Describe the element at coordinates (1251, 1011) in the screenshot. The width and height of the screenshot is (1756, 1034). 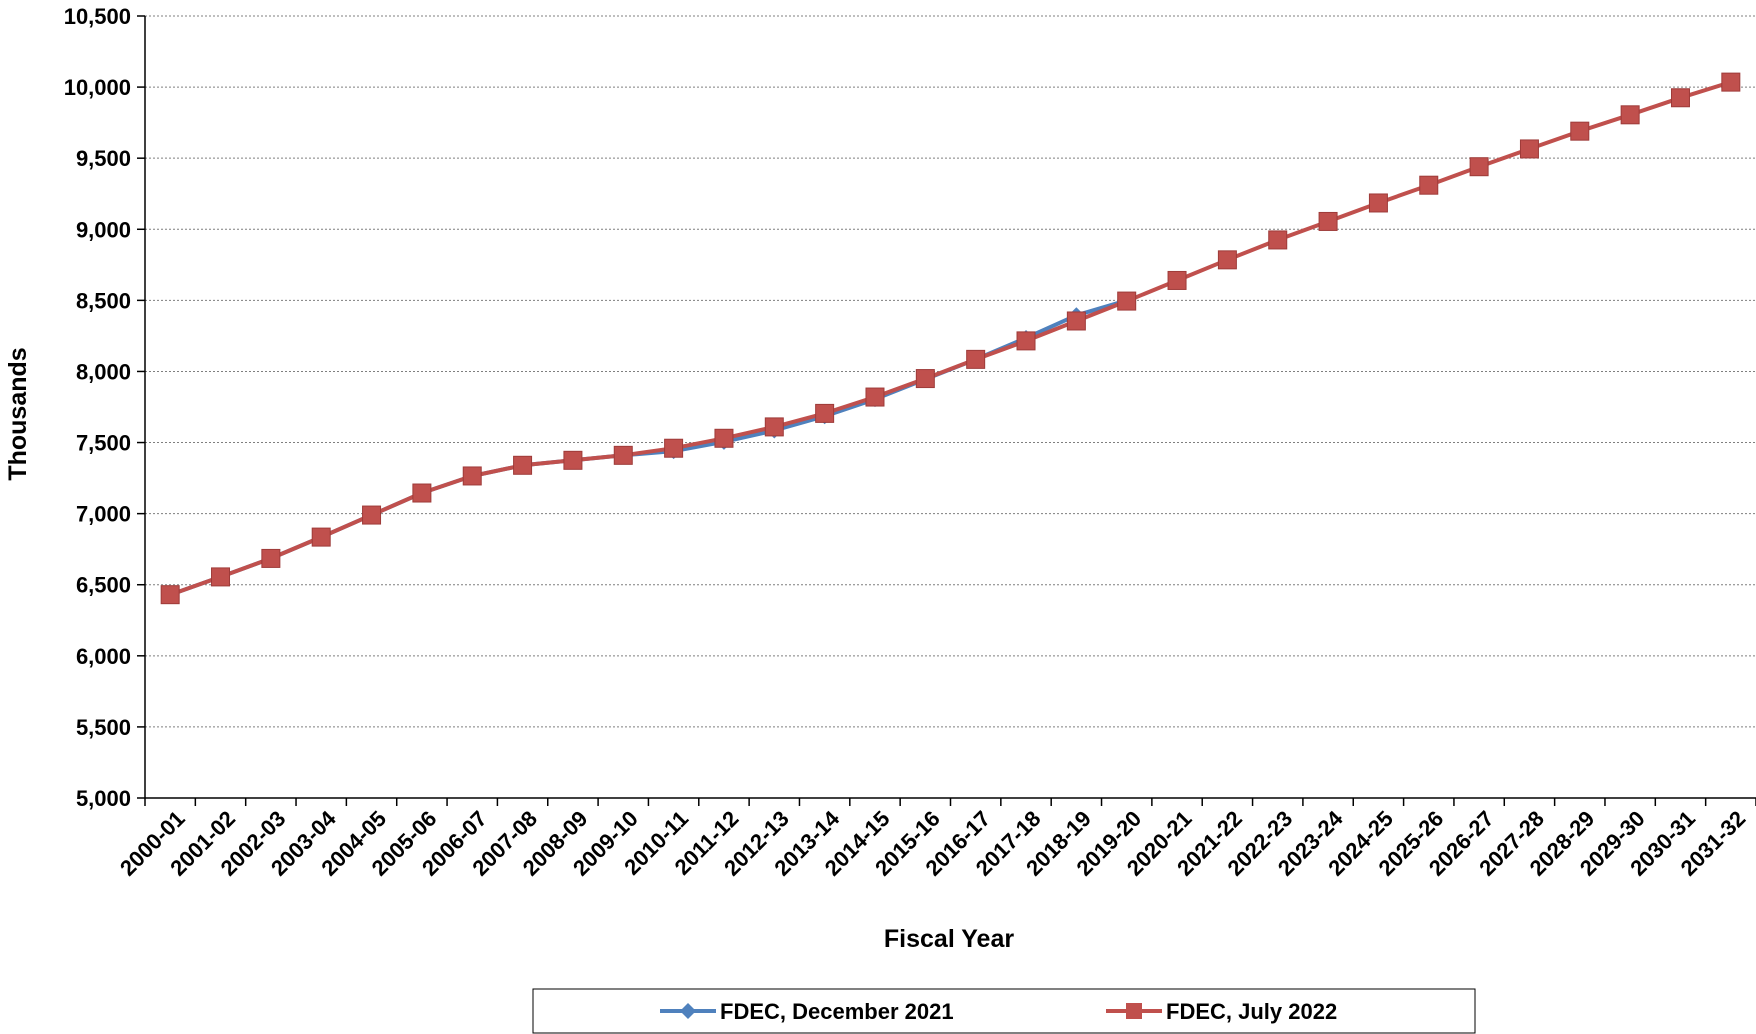
I see `legend-label: FDEC, July 2022` at that location.